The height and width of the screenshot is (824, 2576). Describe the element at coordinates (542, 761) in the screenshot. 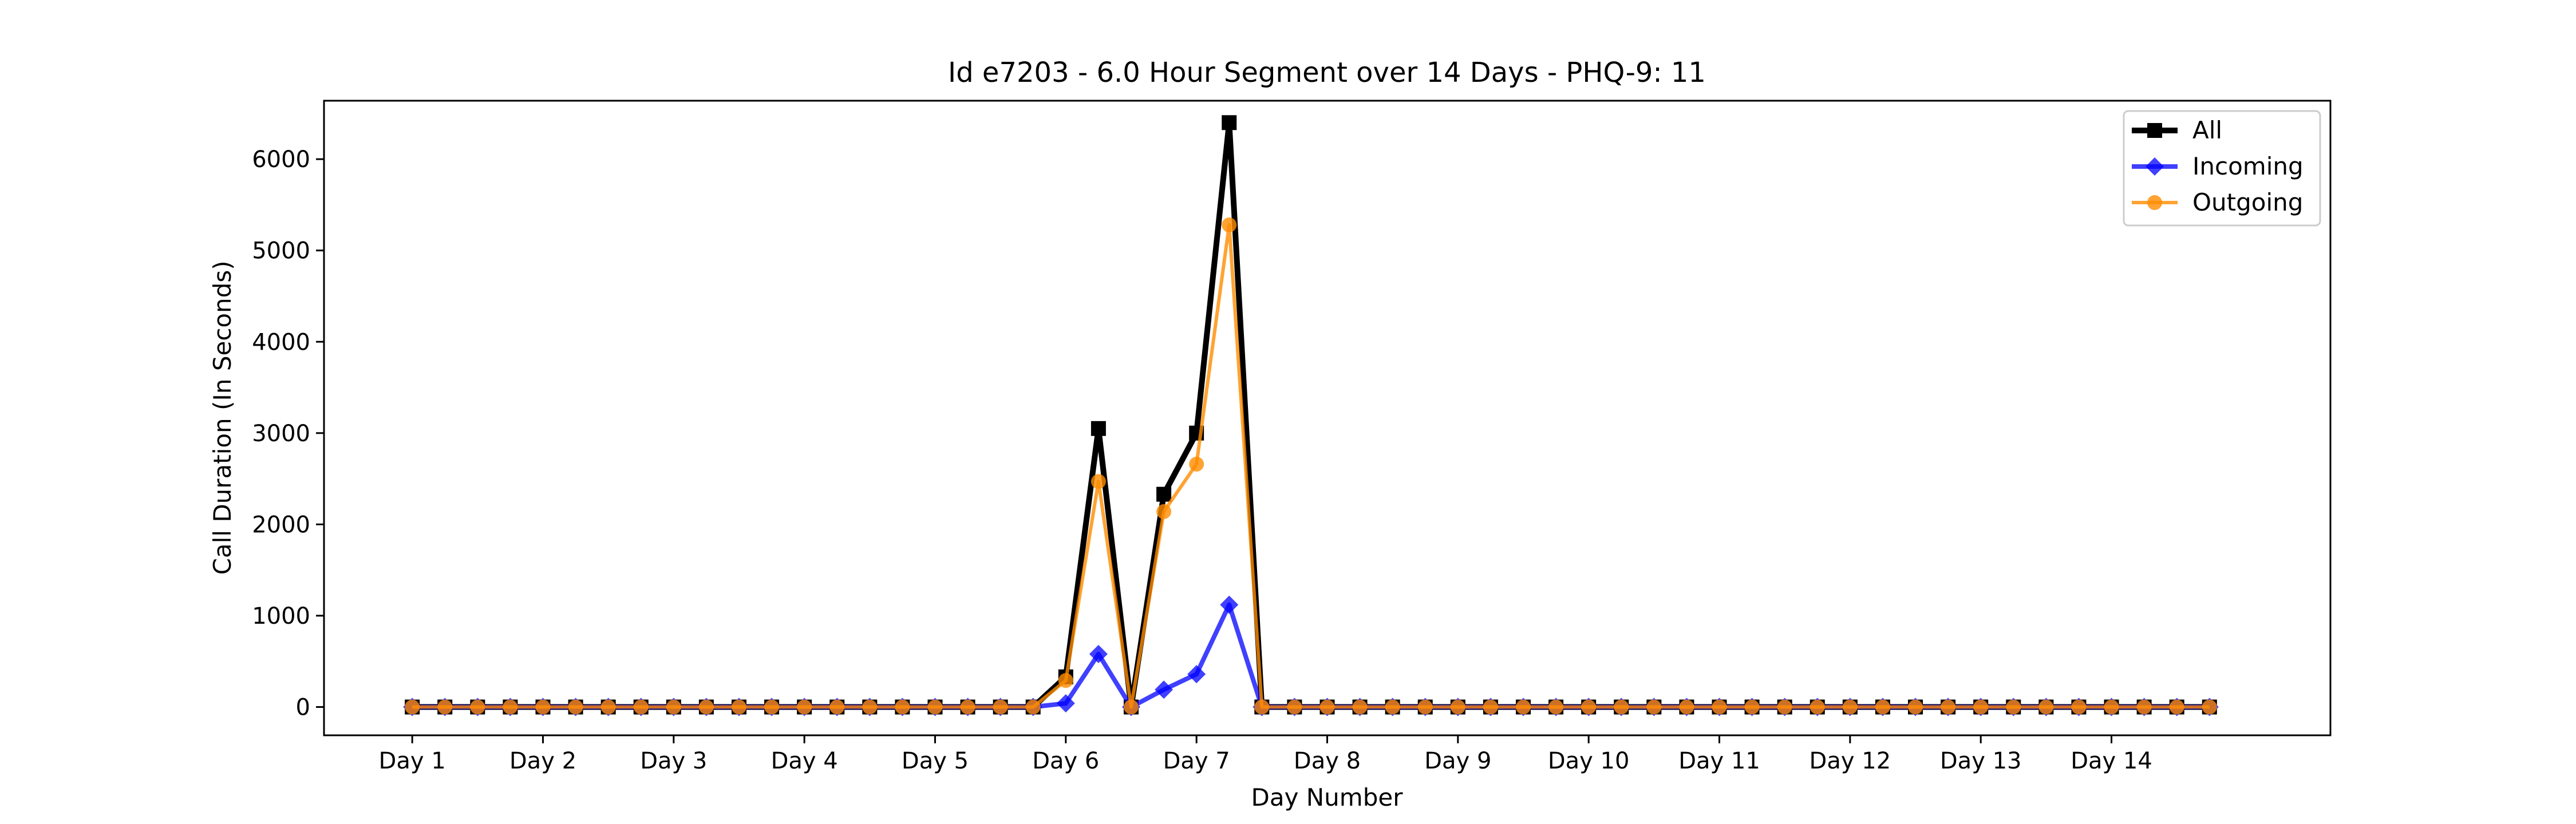

I see `x-tick-label: Day 2` at that location.